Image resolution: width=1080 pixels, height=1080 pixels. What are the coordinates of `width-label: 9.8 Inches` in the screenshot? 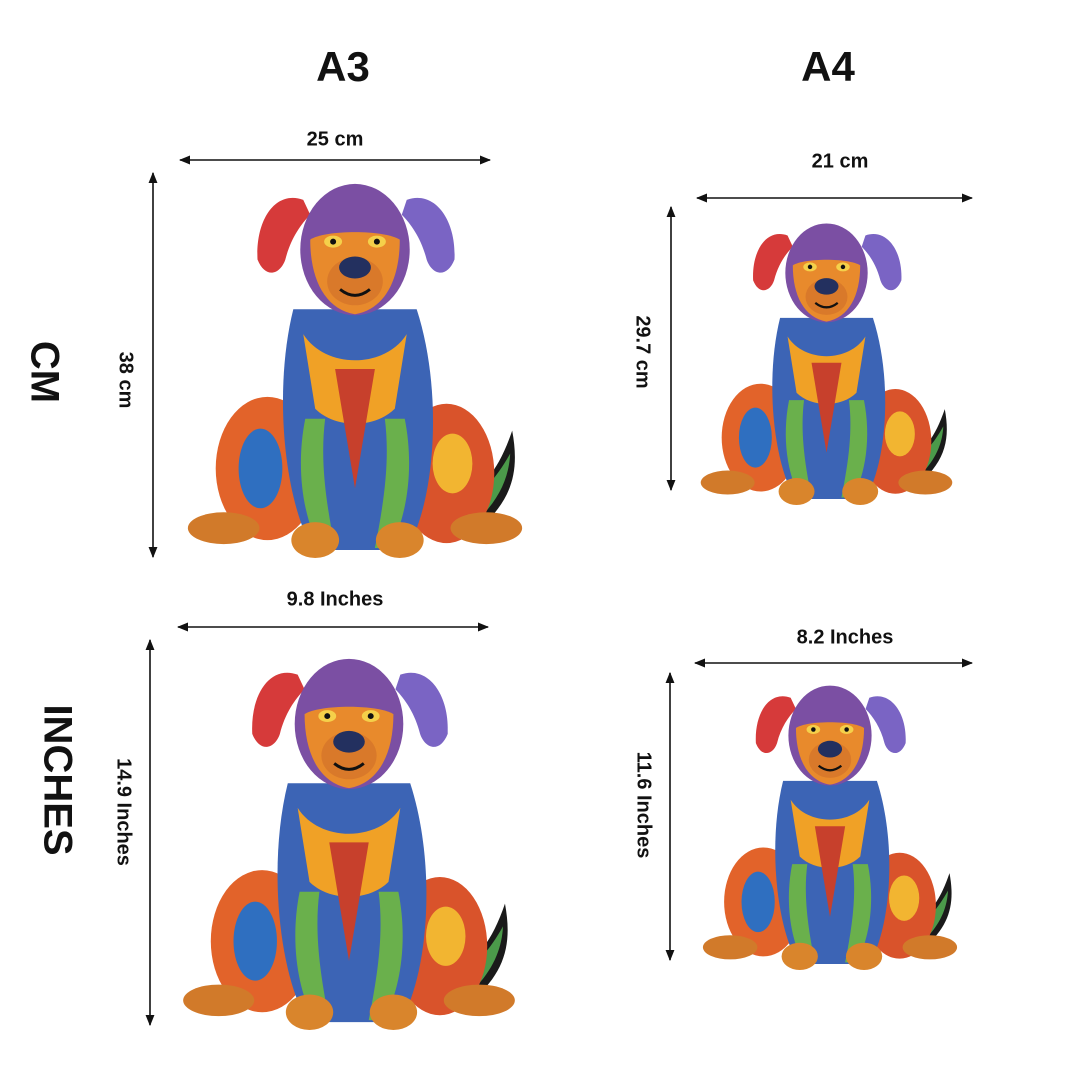 It's located at (335, 599).